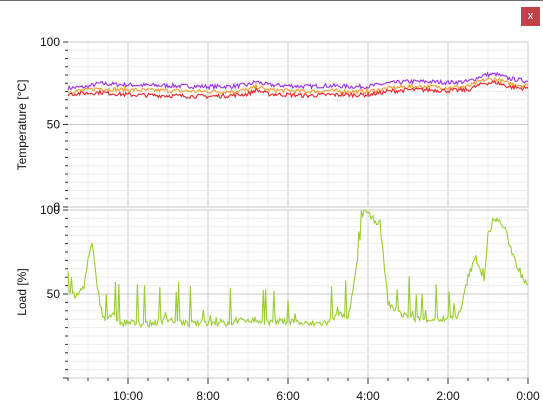 Image resolution: width=543 pixels, height=416 pixels. I want to click on close-button: x, so click(530, 16).